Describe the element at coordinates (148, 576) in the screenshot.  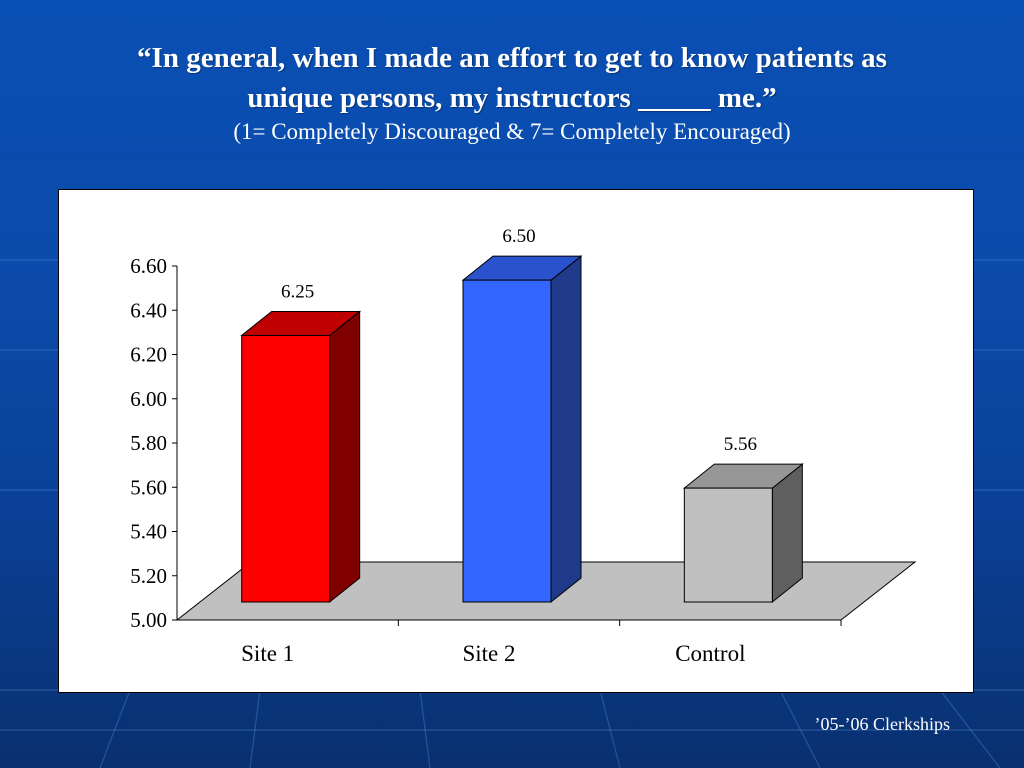
I see `y-tick-label: 5.20` at that location.